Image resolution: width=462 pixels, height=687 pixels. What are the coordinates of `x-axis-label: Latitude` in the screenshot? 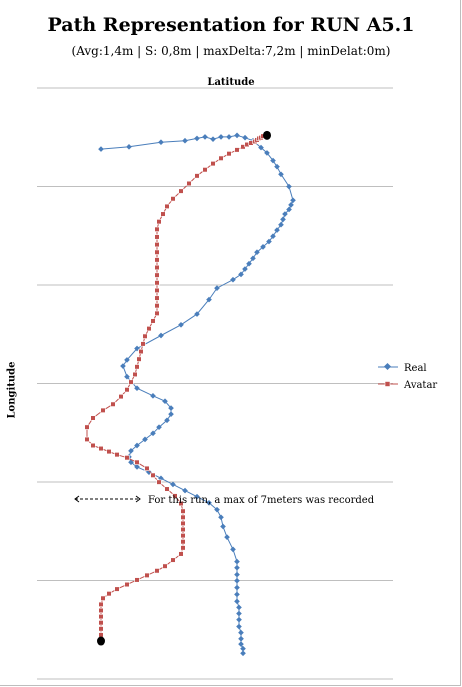 It's located at (231, 82).